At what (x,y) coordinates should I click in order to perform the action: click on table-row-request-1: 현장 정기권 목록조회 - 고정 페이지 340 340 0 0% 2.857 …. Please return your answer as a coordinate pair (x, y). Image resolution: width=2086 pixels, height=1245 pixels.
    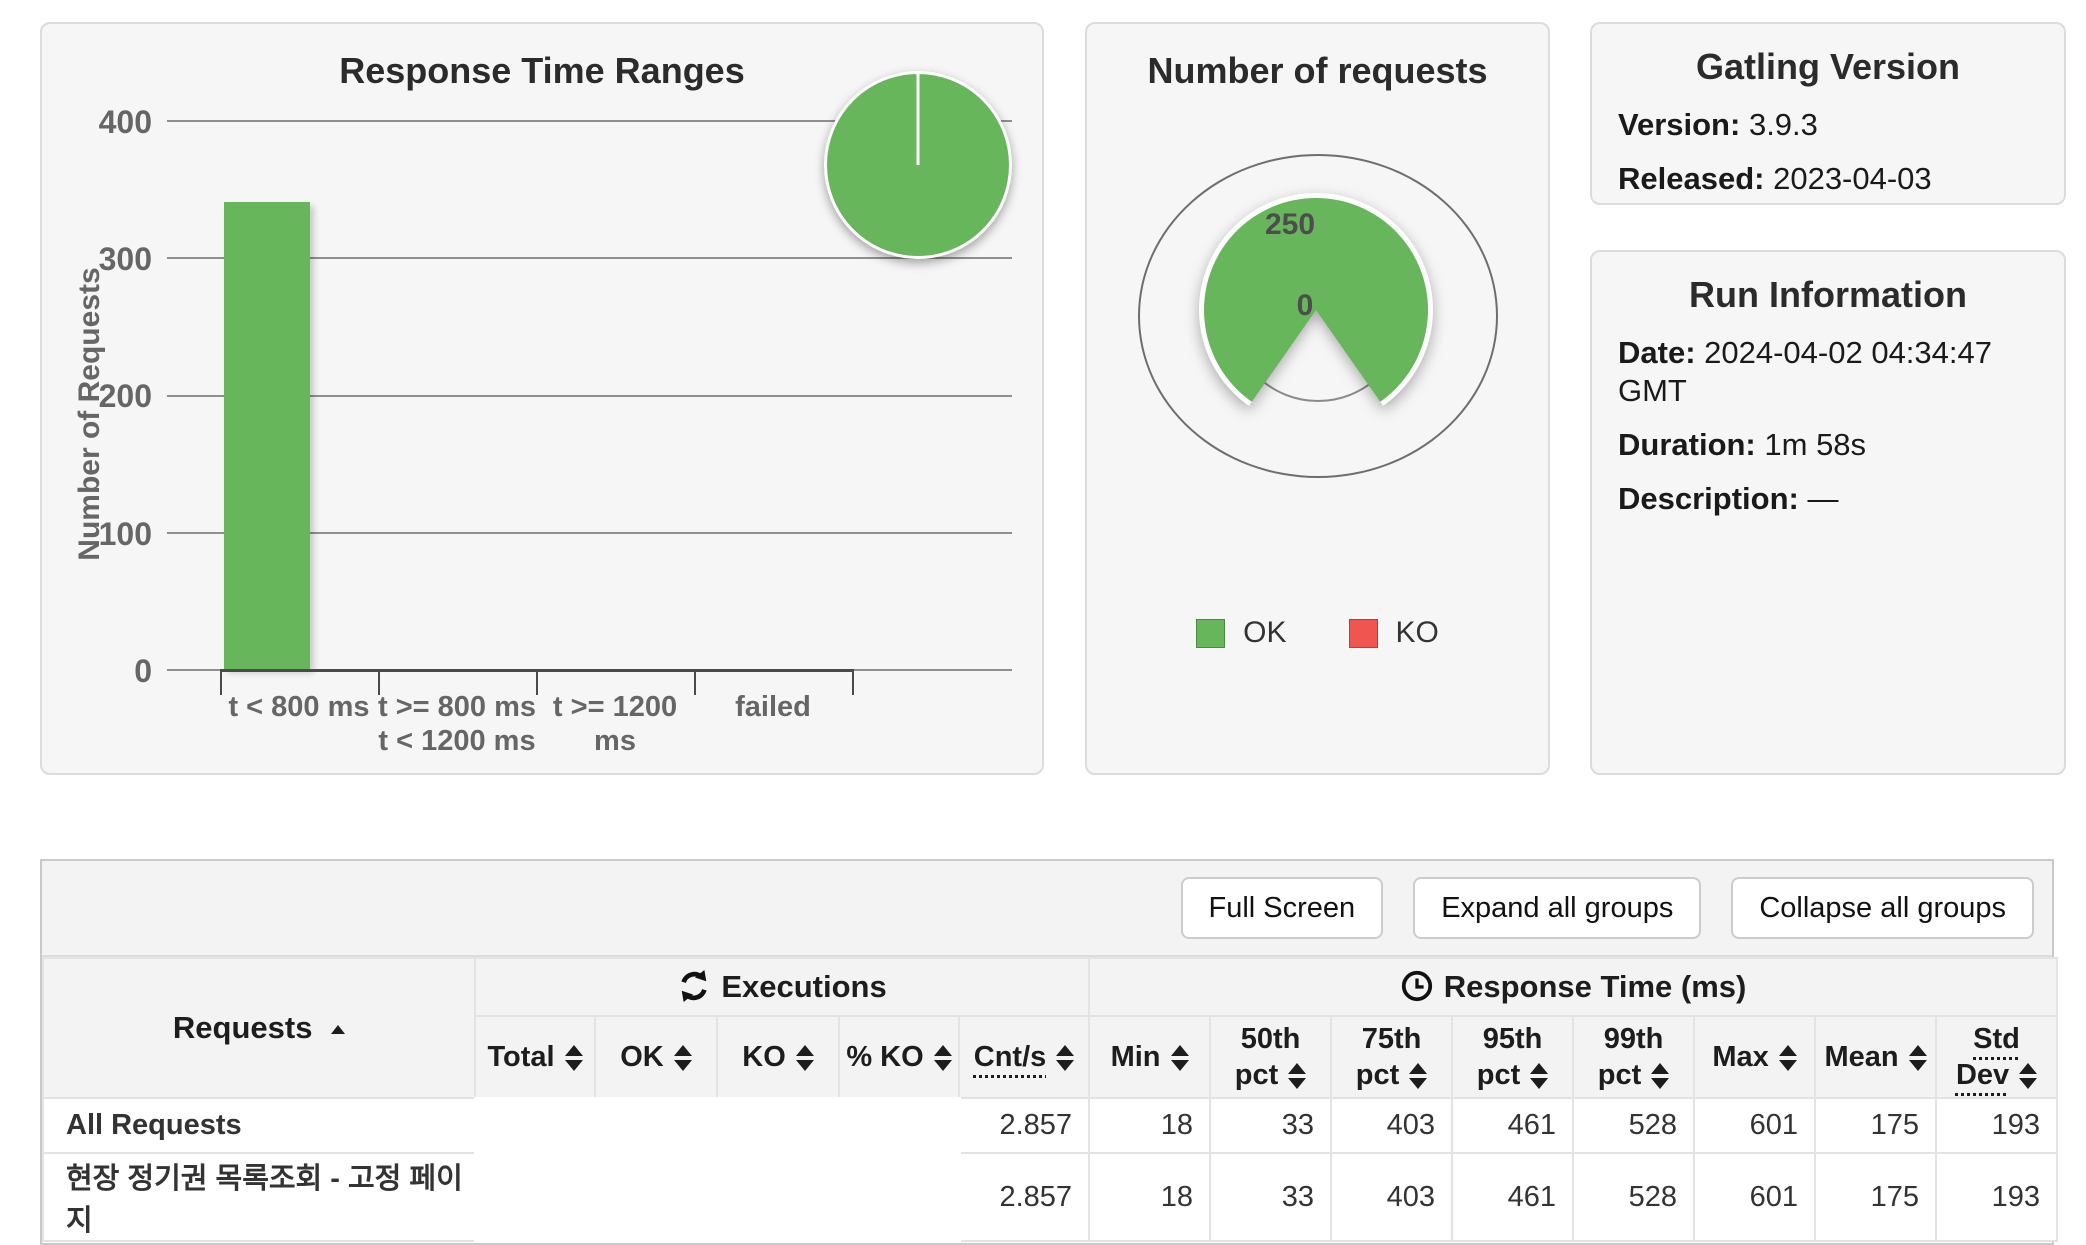
    Looking at the image, I should click on (1050, 1197).